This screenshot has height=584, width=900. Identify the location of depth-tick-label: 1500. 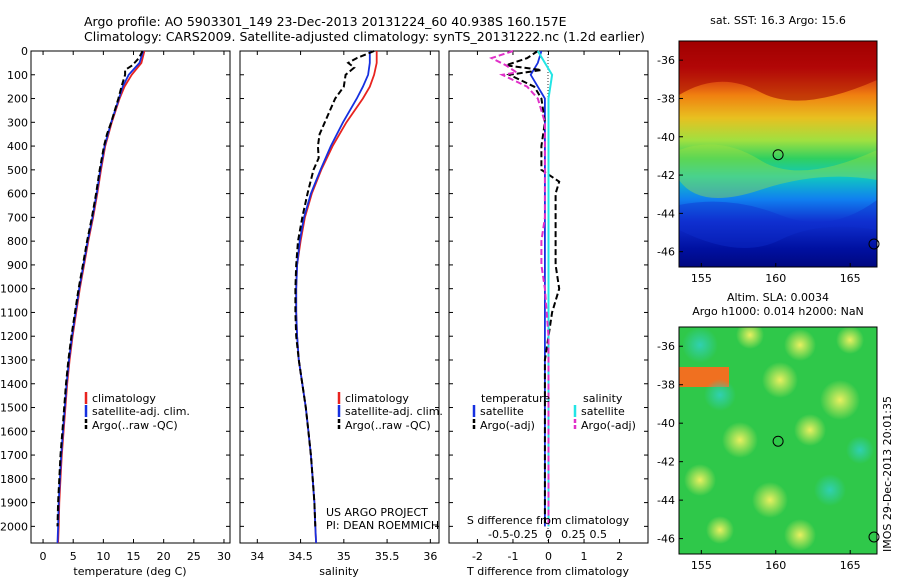
(14, 408).